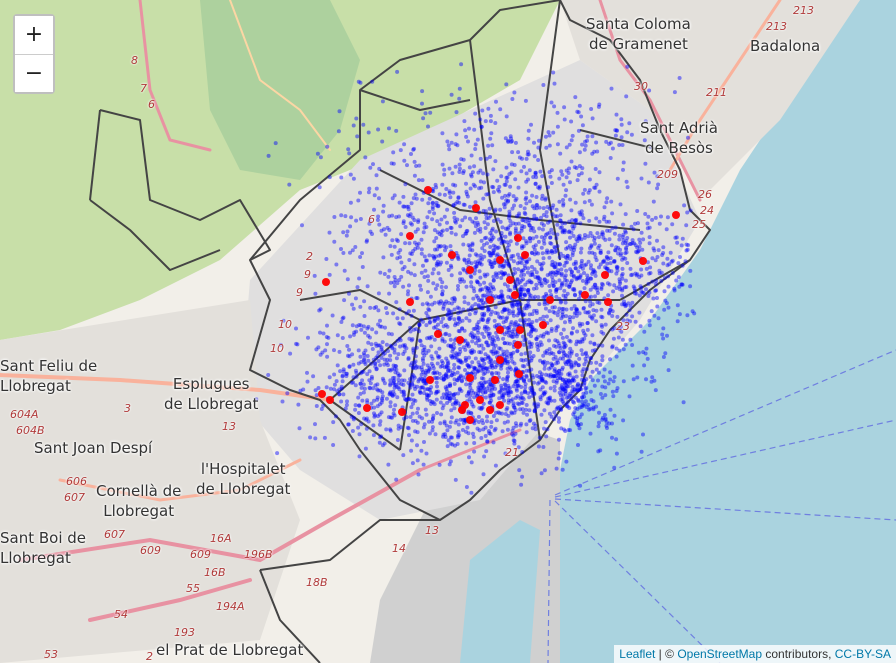  What do you see at coordinates (34, 73) in the screenshot?
I see `zoom-out-button: −` at bounding box center [34, 73].